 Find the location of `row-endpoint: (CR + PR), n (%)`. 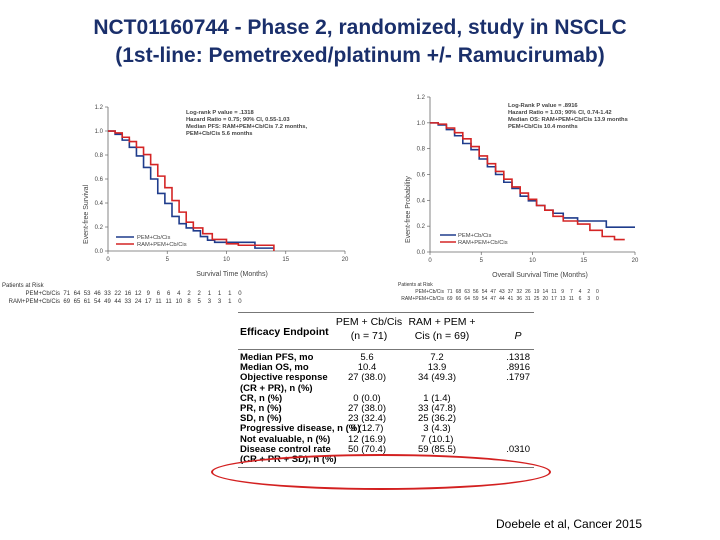

row-endpoint: (CR + PR), n (%) is located at coordinates (276, 388).